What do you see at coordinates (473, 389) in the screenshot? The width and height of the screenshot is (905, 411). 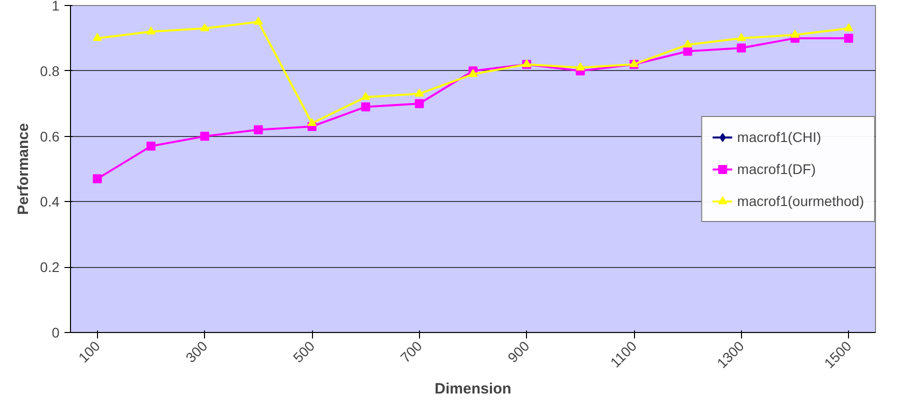 I see `x-axis-title: Dimension` at bounding box center [473, 389].